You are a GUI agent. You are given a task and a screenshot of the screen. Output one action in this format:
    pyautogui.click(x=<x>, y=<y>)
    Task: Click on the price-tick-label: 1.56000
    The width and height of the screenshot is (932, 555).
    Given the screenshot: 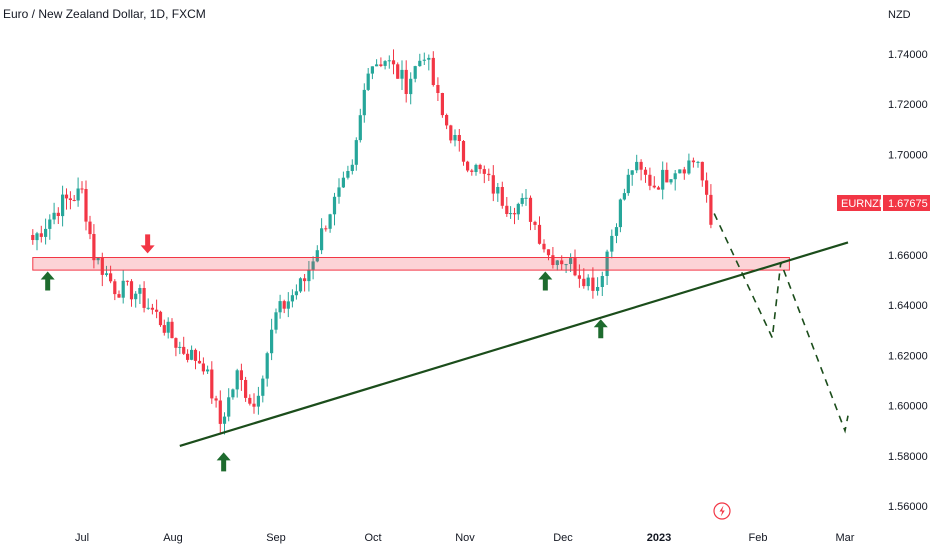 What is the action you would take?
    pyautogui.click(x=908, y=507)
    